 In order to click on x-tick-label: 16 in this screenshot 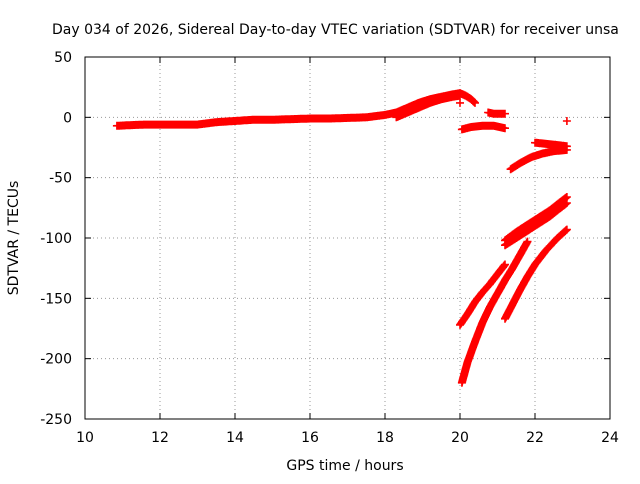, I will do `click(310, 438)`.